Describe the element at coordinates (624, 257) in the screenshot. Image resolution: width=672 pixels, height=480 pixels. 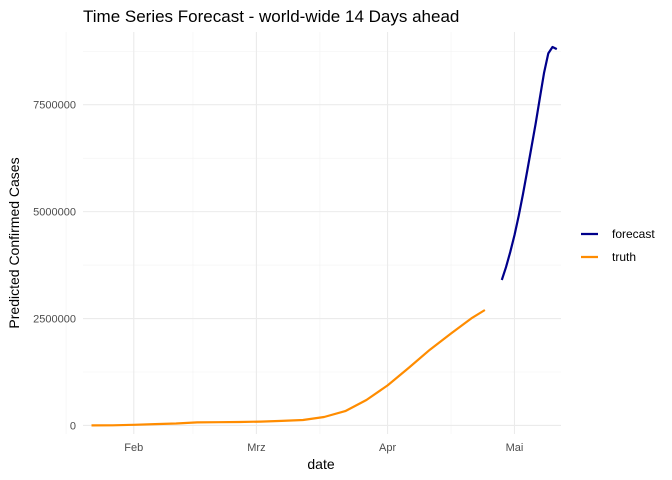
I see `legend-label-truth: truth` at that location.